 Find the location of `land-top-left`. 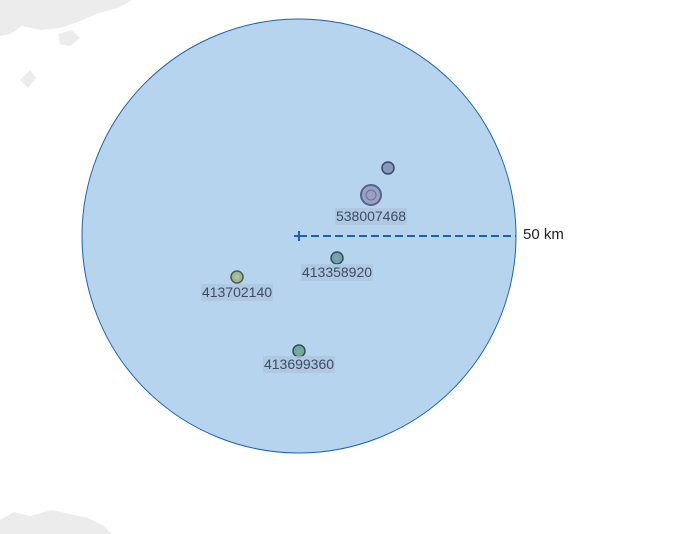

land-top-left is located at coordinates (66, 44).